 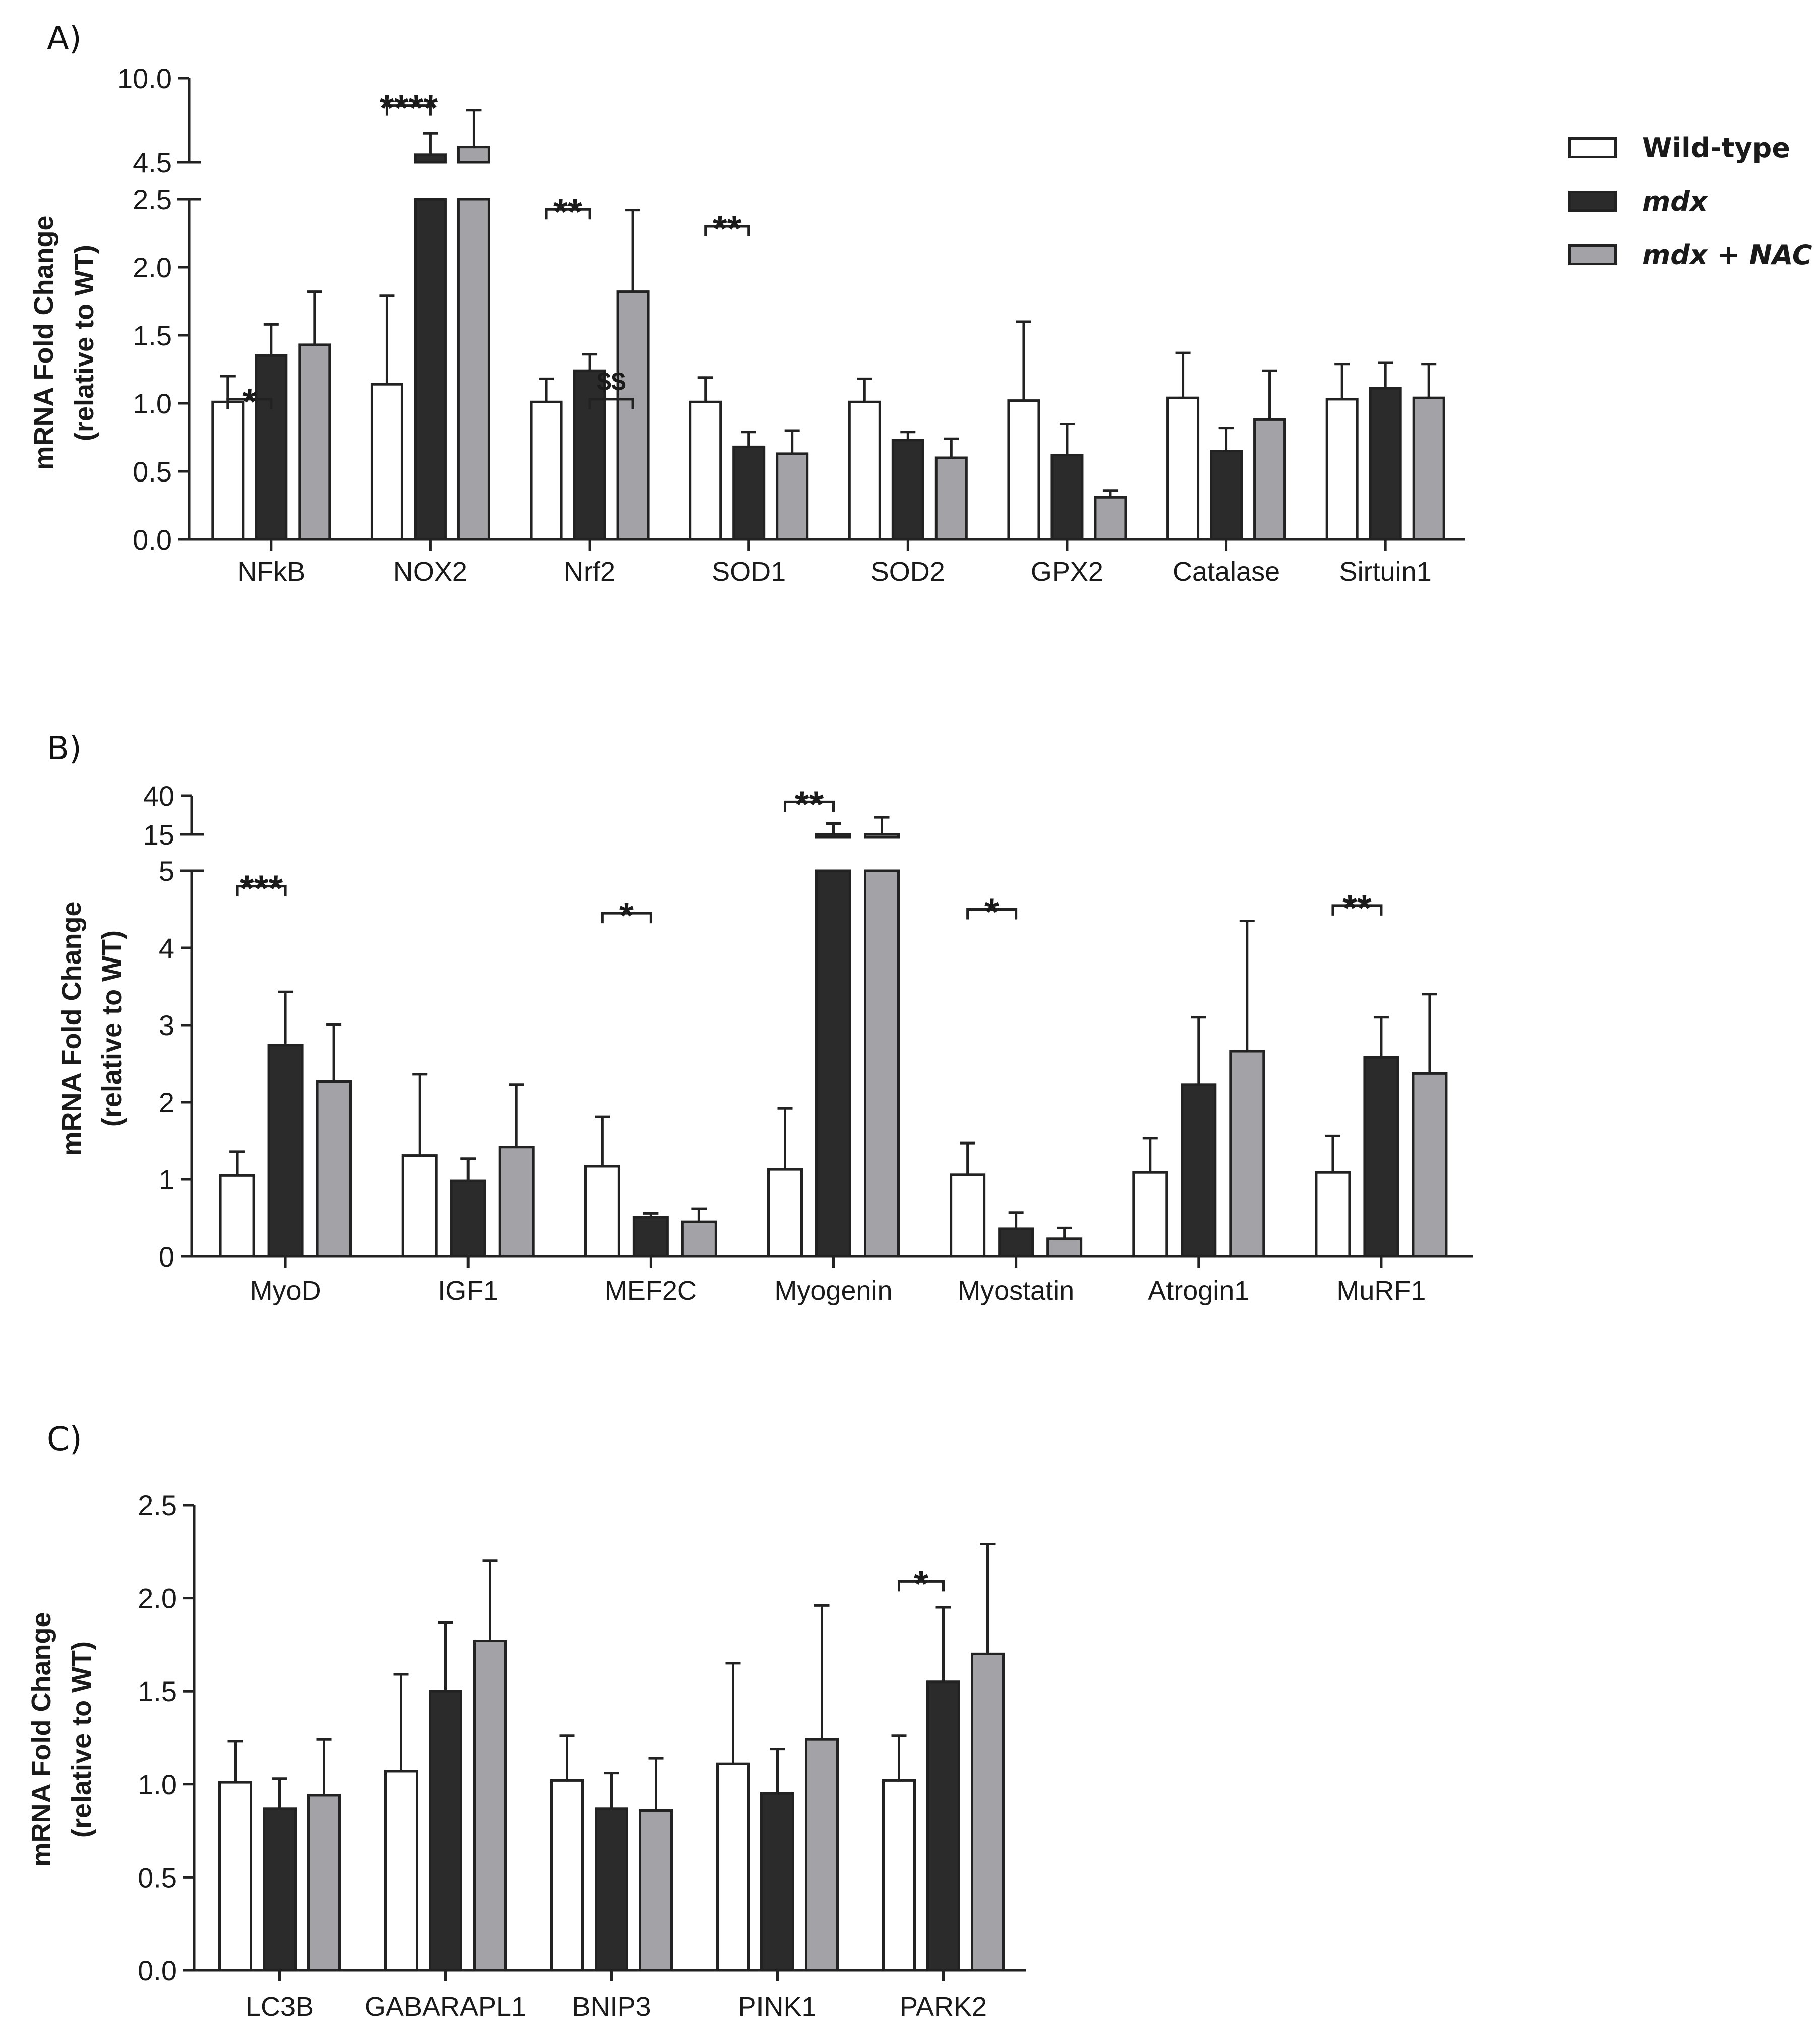 I want to click on panel-b-bar-upper-mdx, so click(x=833, y=836).